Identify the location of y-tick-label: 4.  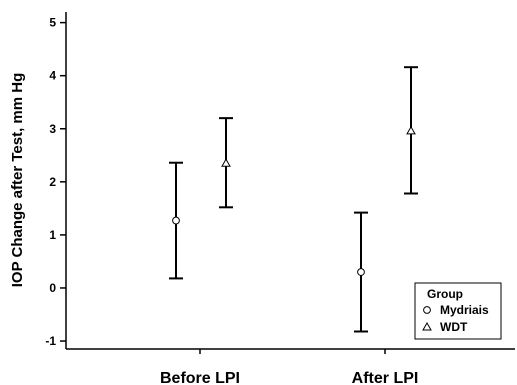
(52, 76).